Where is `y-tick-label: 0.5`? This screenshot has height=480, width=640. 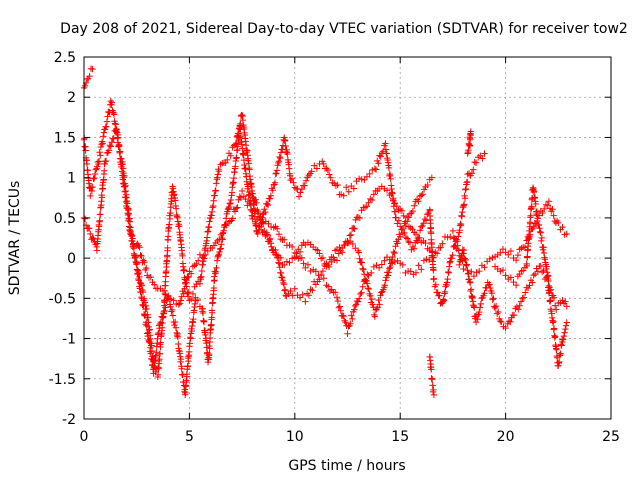 y-tick-label: 0.5 is located at coordinates (65, 219).